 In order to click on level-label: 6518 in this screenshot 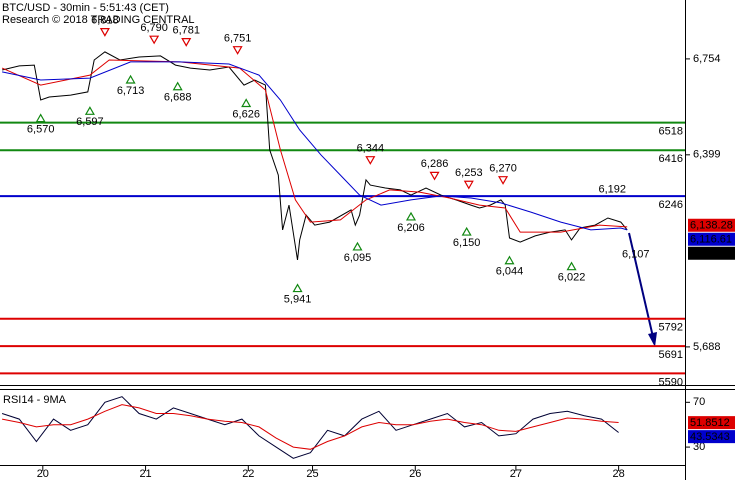, I will do `click(671, 132)`.